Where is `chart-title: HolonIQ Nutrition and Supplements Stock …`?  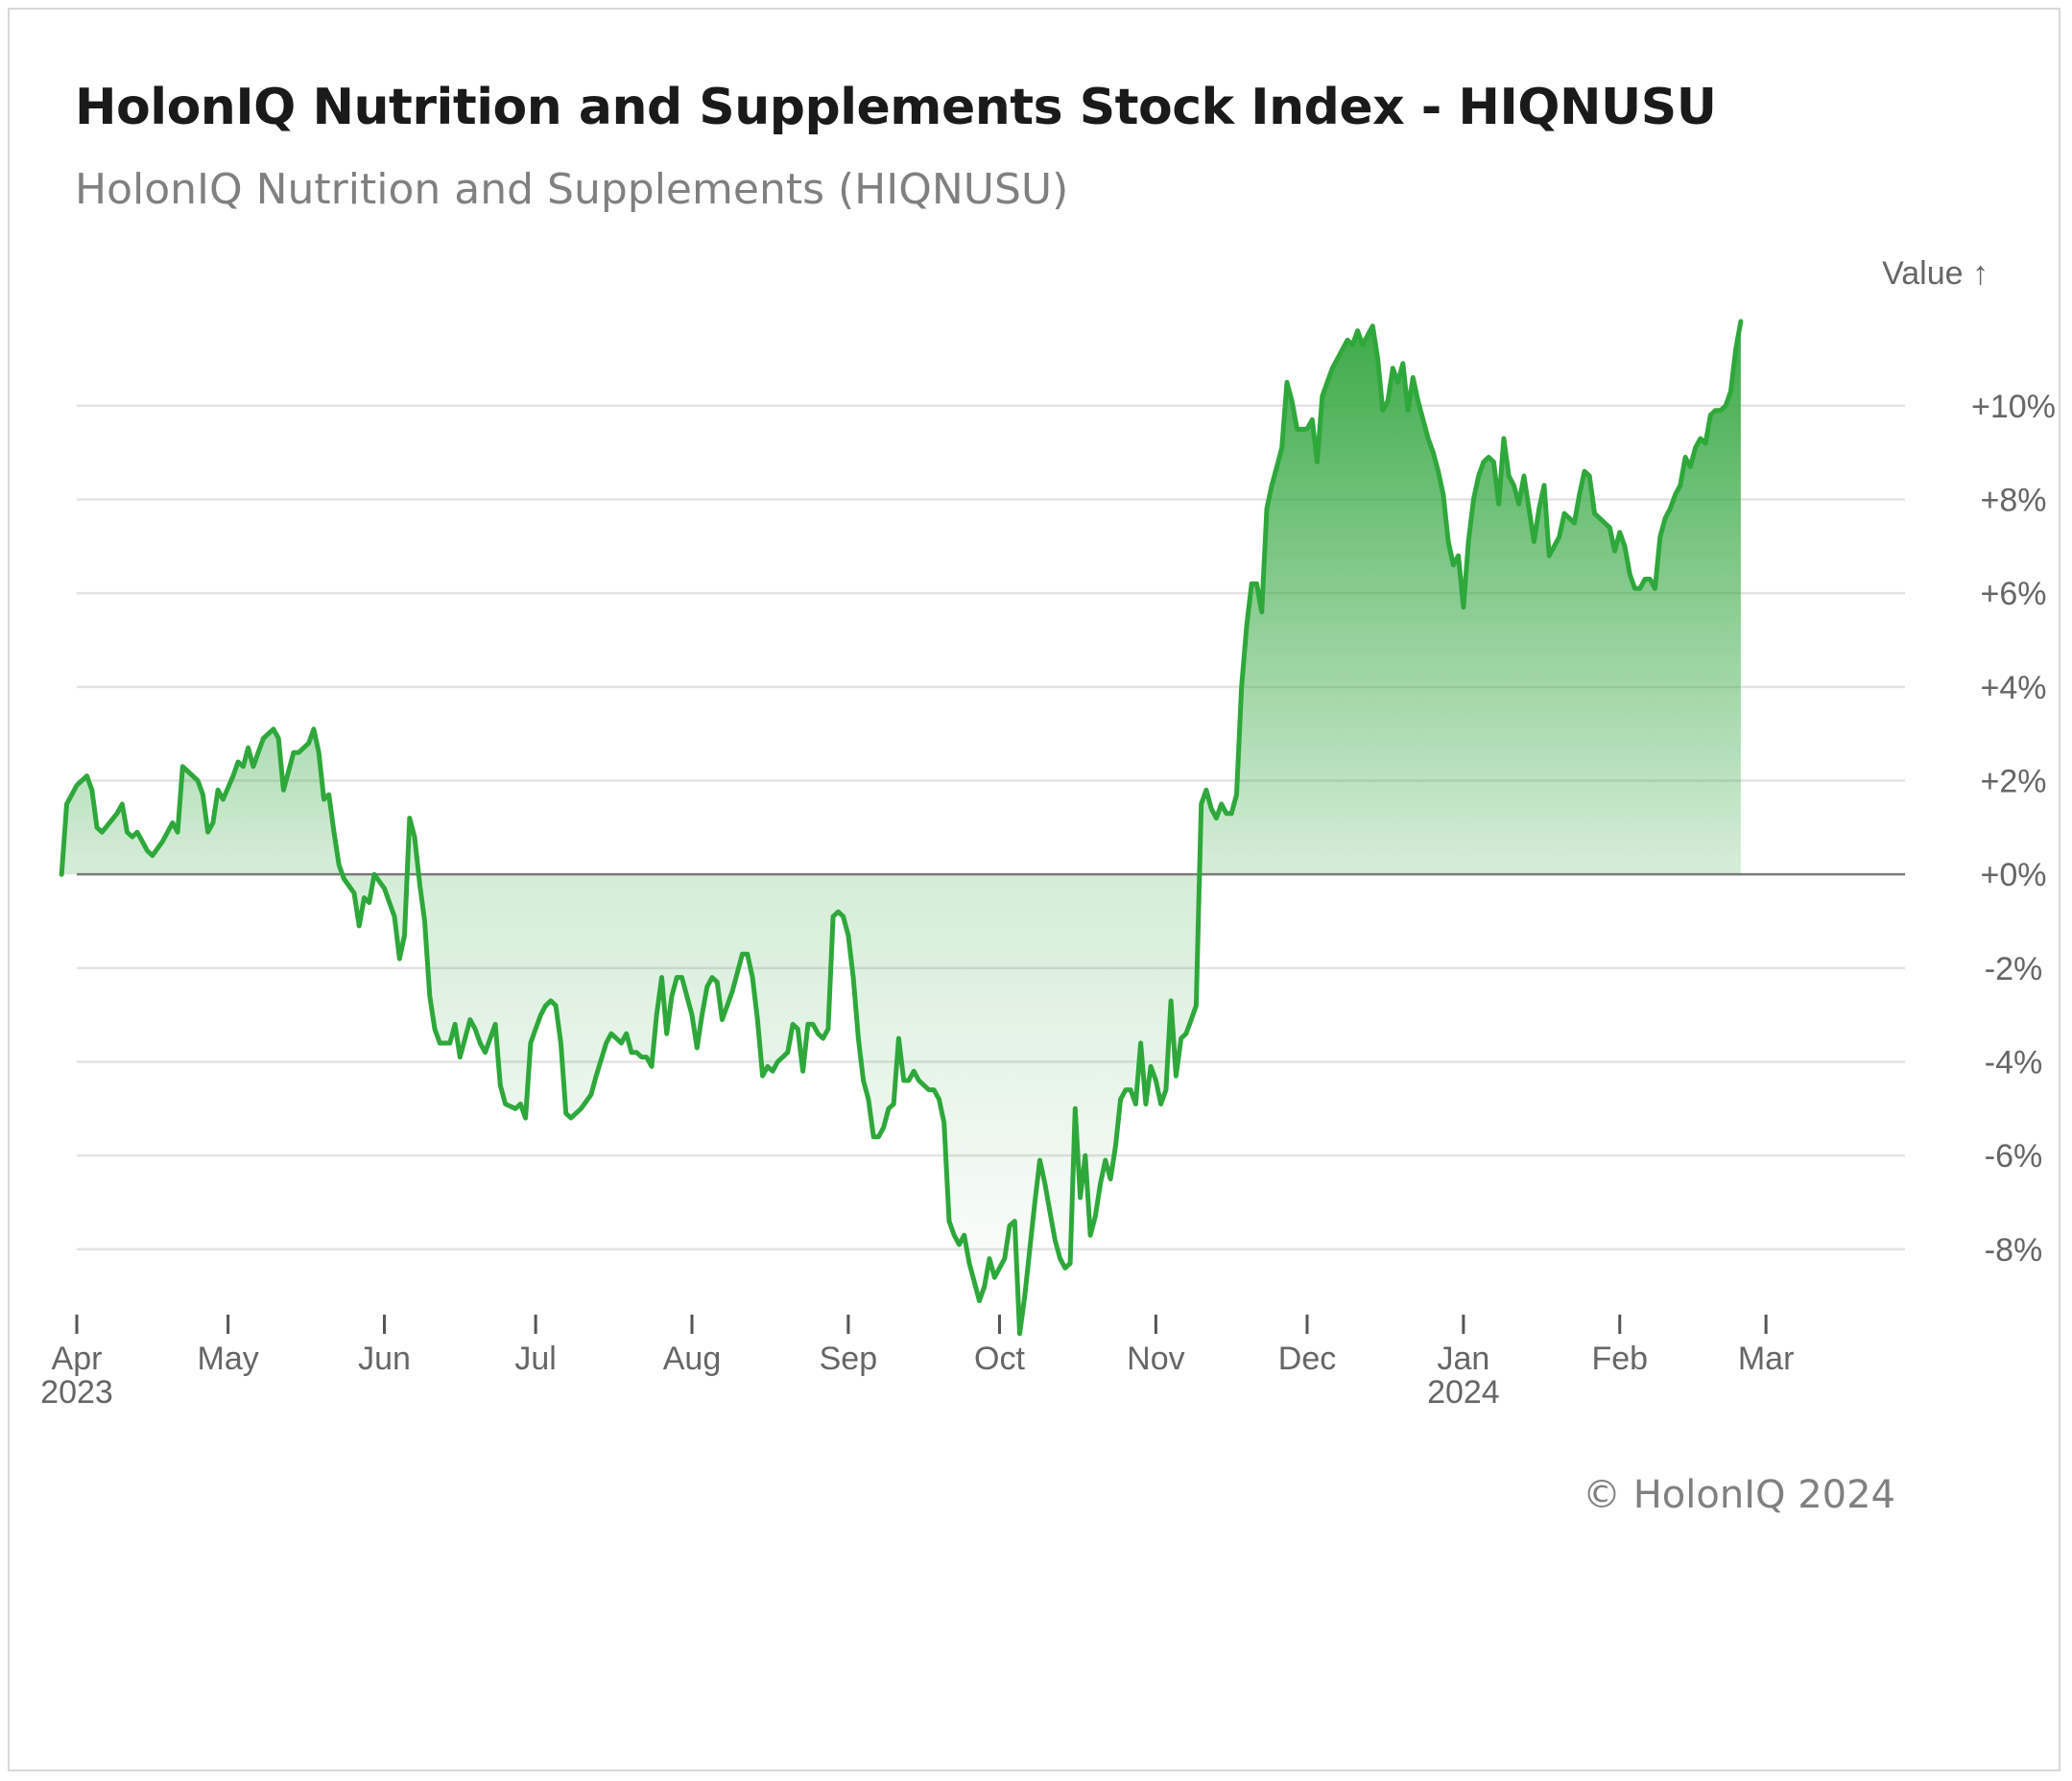 chart-title: HolonIQ Nutrition and Supplements Stock … is located at coordinates (896, 107).